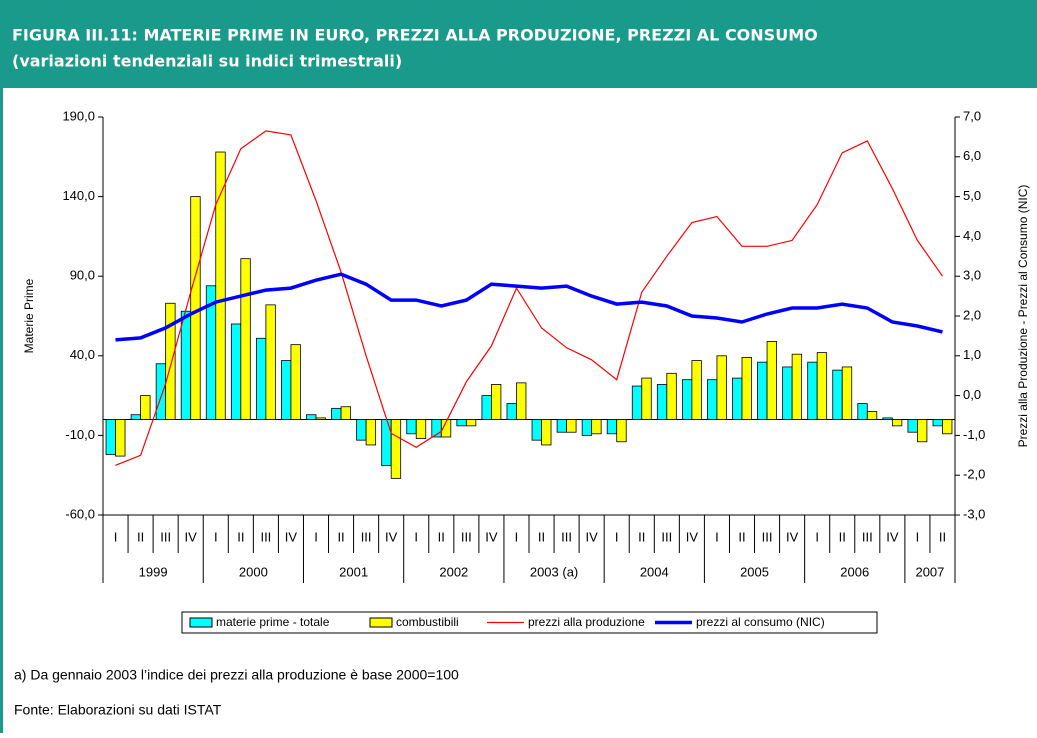 This screenshot has width=1037, height=738. What do you see at coordinates (78, 115) in the screenshot?
I see `y-tick-label: 190,0` at bounding box center [78, 115].